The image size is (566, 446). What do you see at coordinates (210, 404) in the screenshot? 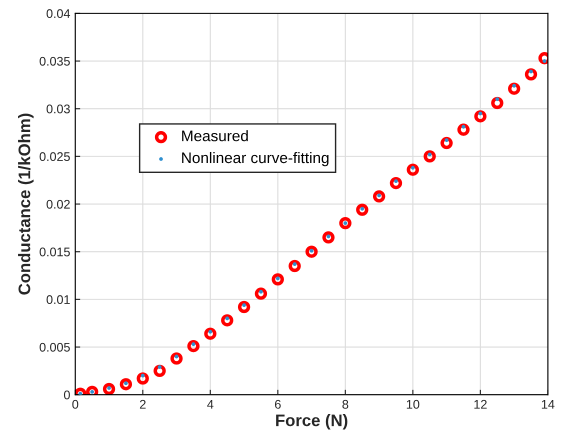
I see `x-tick-label: 4` at bounding box center [210, 404].